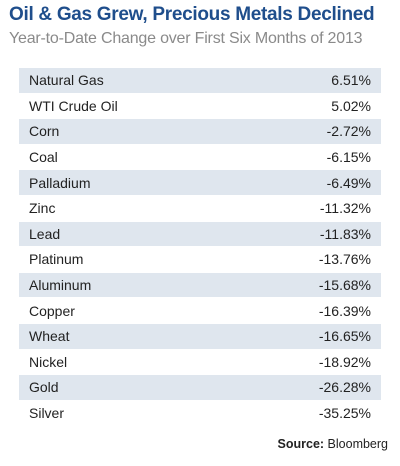  I want to click on row-label: Silver, so click(47, 413).